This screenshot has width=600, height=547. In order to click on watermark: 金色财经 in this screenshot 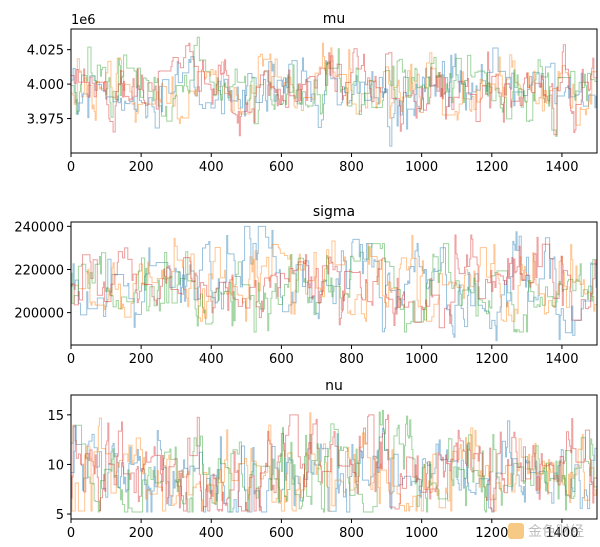, I will do `click(546, 531)`.